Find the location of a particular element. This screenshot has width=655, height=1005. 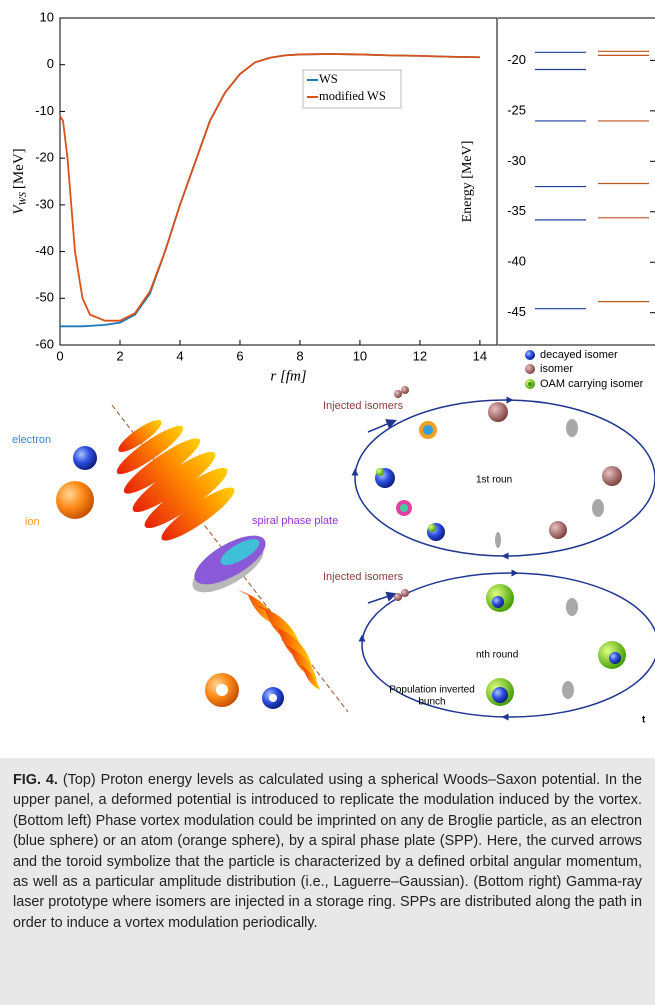

caption-label: FIG. 4. is located at coordinates (35, 780).